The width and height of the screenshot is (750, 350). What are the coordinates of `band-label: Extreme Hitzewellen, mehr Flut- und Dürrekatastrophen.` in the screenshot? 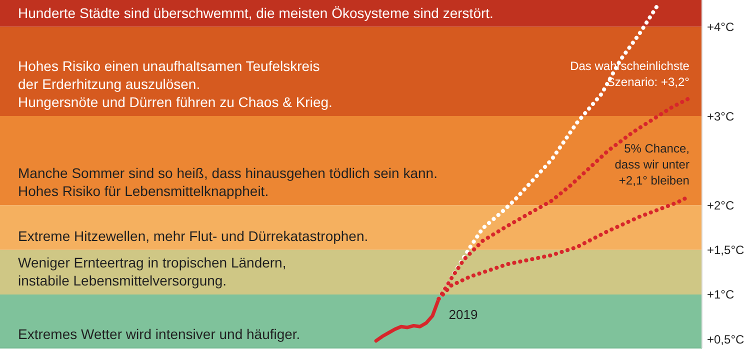 It's located at (193, 236).